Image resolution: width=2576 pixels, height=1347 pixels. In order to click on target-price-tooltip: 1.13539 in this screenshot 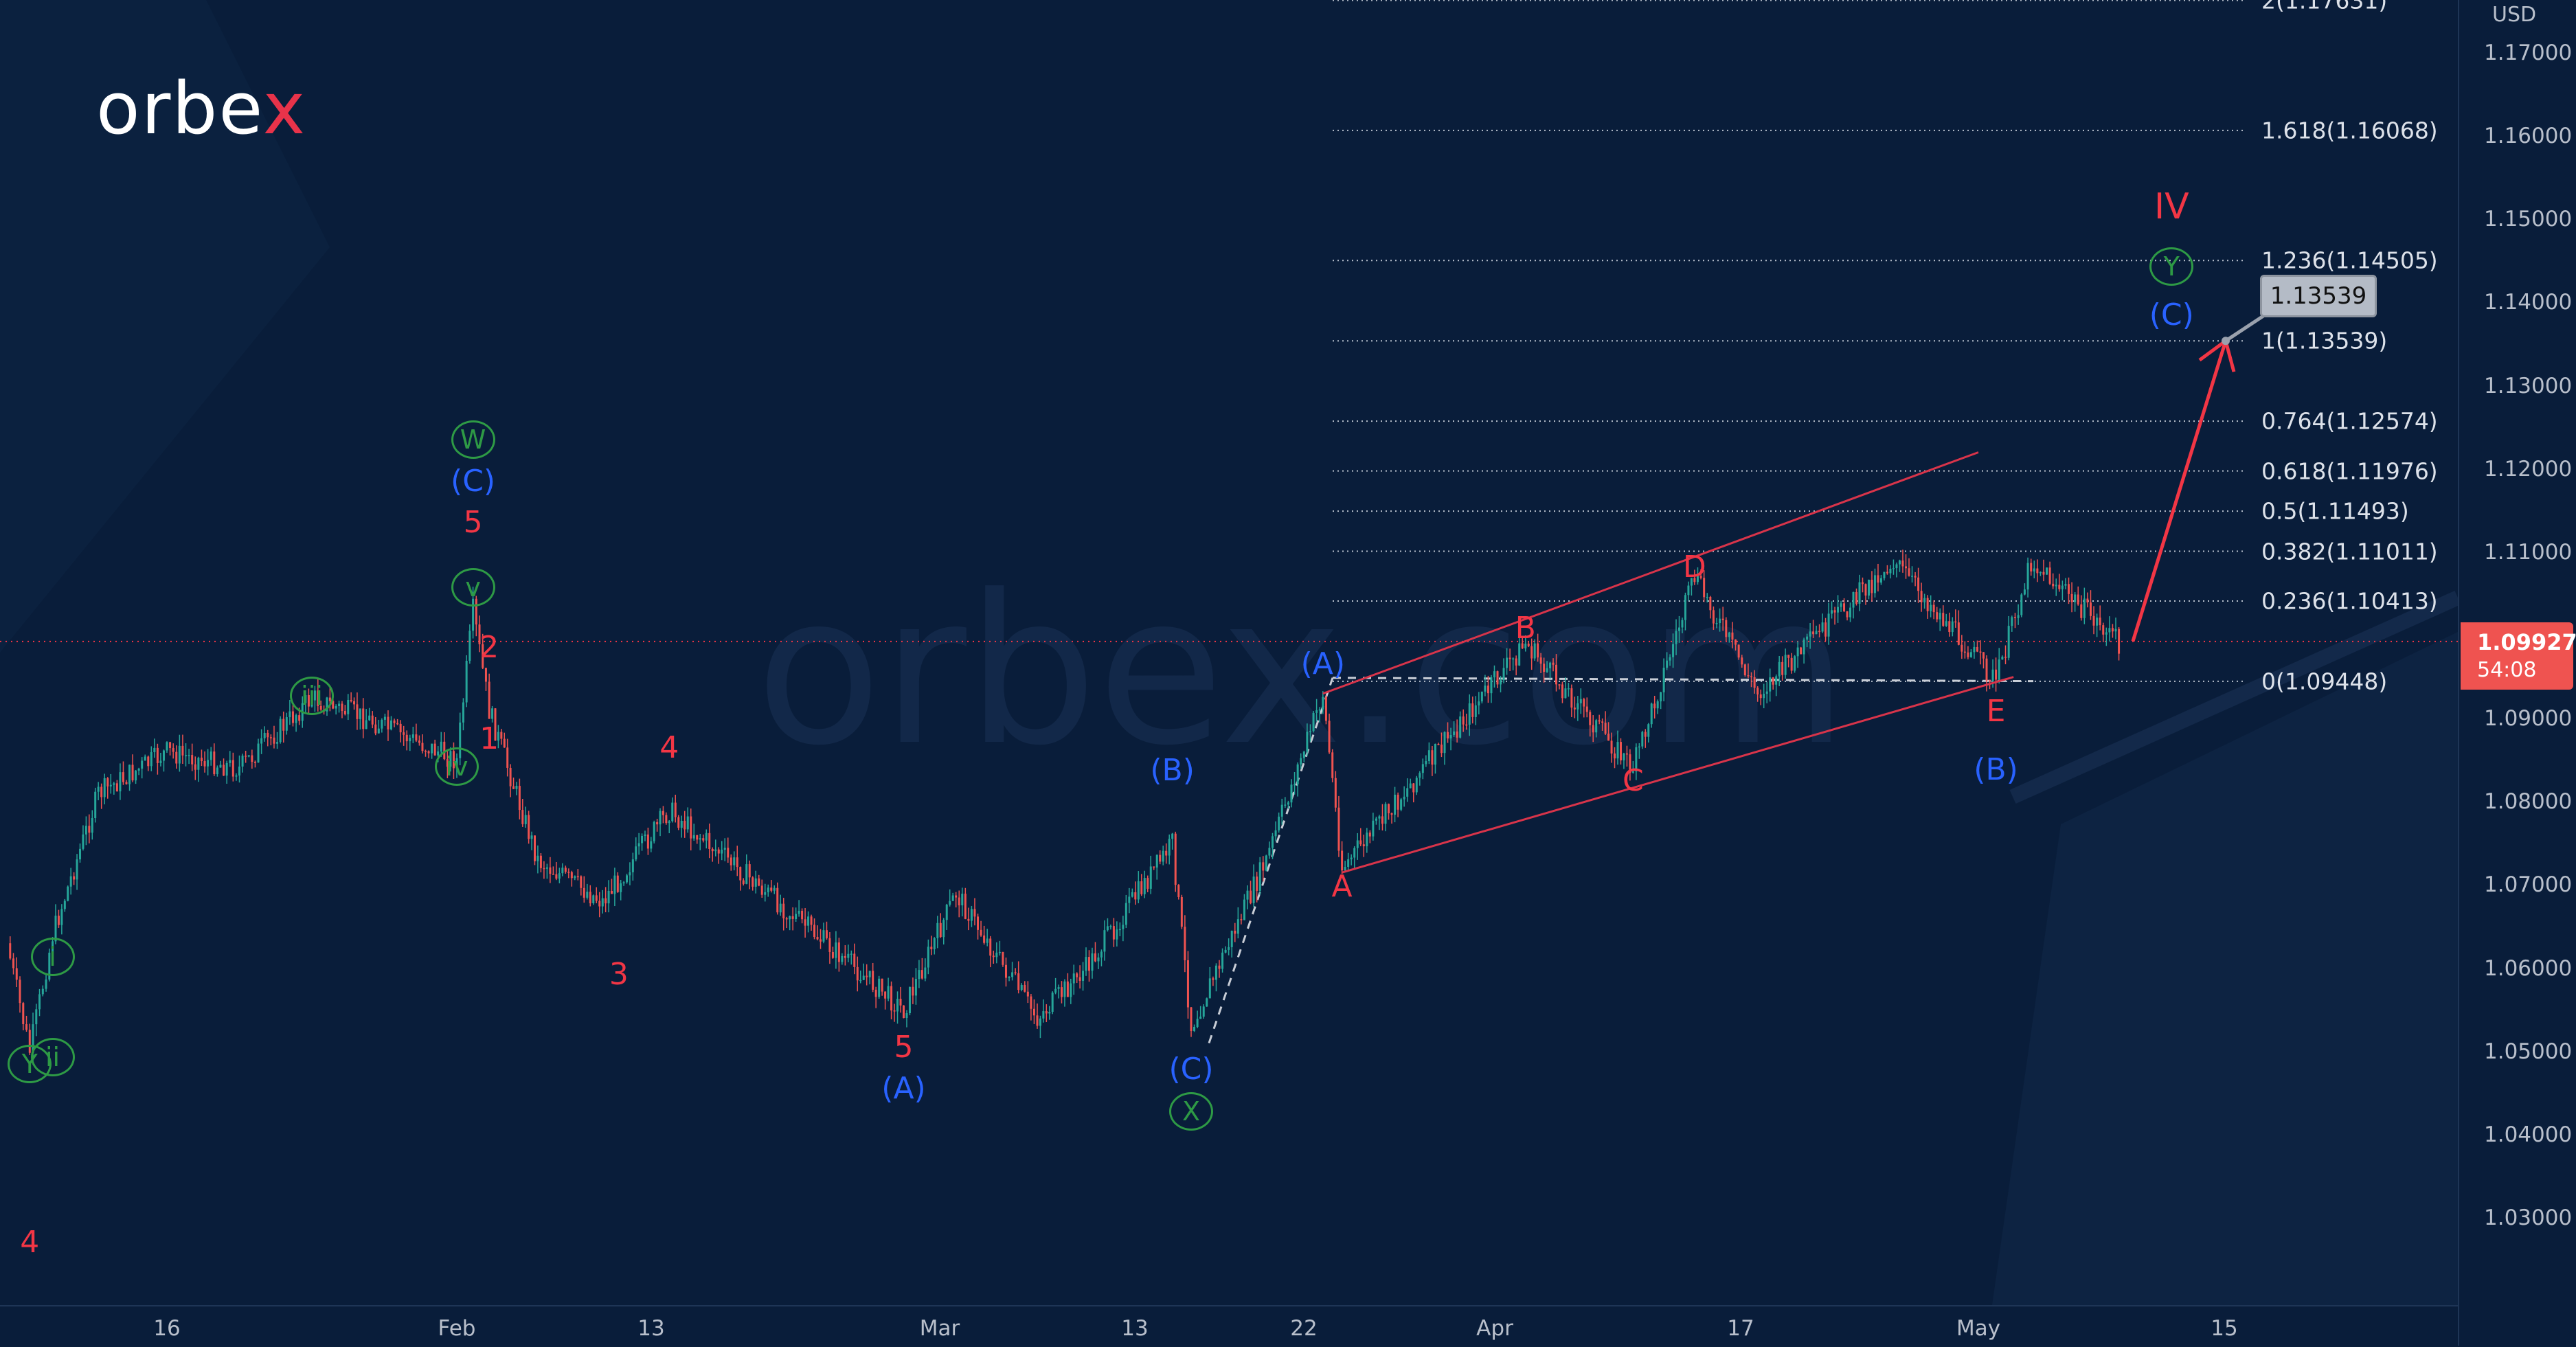, I will do `click(2318, 296)`.